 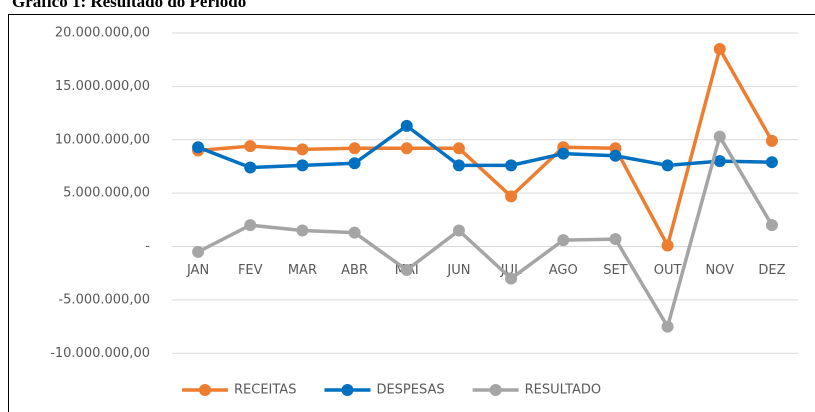 I want to click on y-tick-label: 10.000.000,00, so click(x=102, y=139).